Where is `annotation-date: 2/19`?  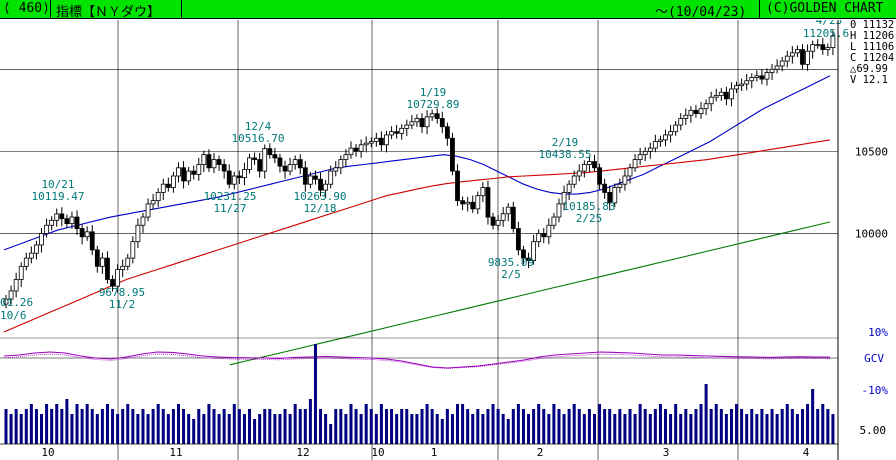 annotation-date: 2/19 is located at coordinates (565, 142).